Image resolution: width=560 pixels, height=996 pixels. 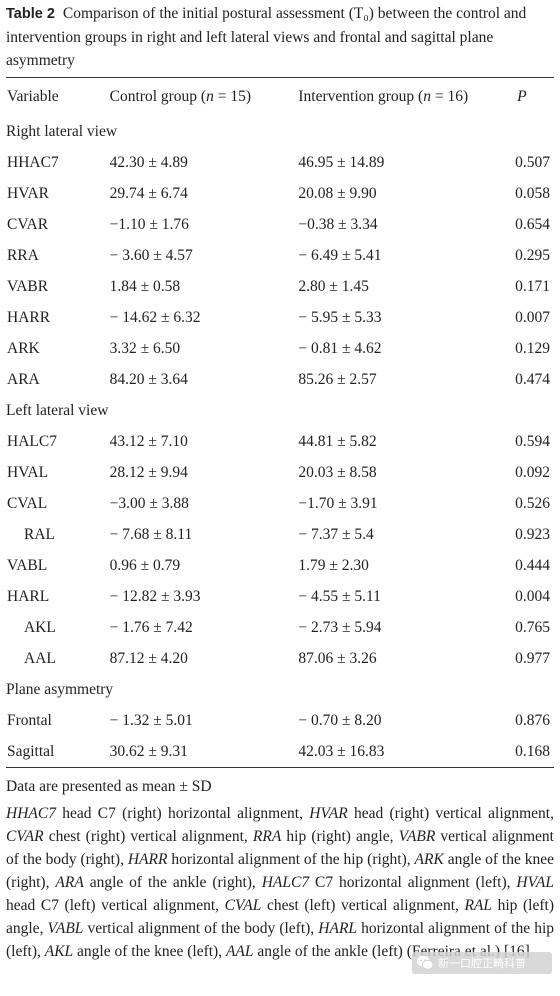 I want to click on cell-variable: VABR, so click(x=28, y=286).